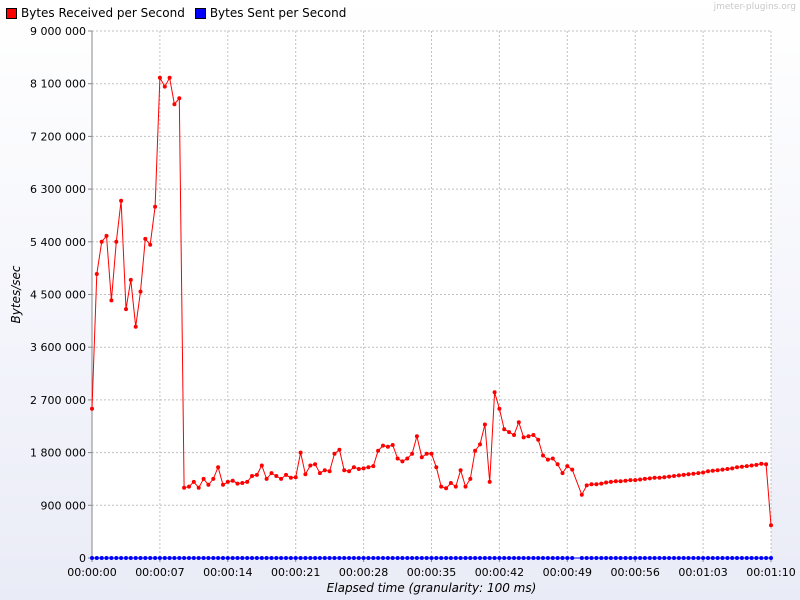 This screenshot has width=800, height=600. I want to click on y-tick-label: 7 200 000, so click(58, 136).